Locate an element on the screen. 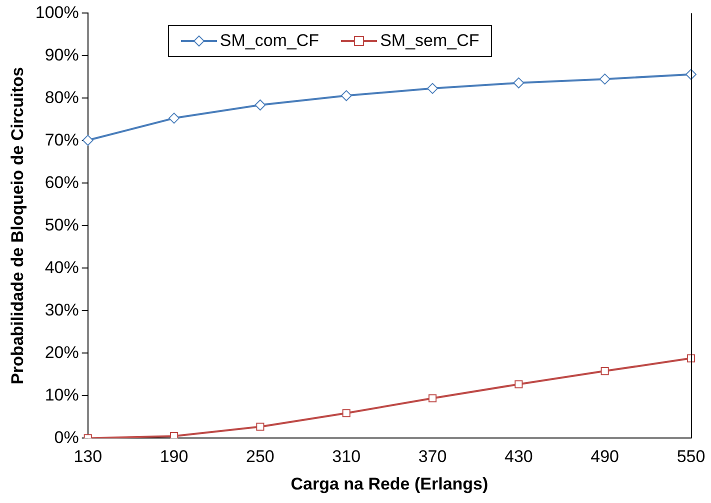 The height and width of the screenshot is (503, 711). x-tick-label: 430 is located at coordinates (518, 456).